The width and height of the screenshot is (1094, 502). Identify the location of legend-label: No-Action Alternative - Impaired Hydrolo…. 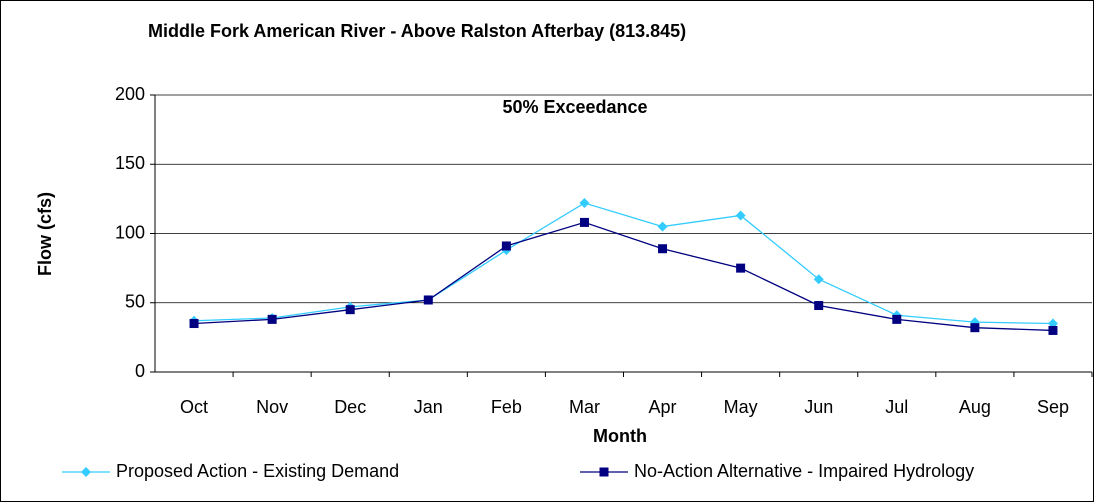
(804, 471).